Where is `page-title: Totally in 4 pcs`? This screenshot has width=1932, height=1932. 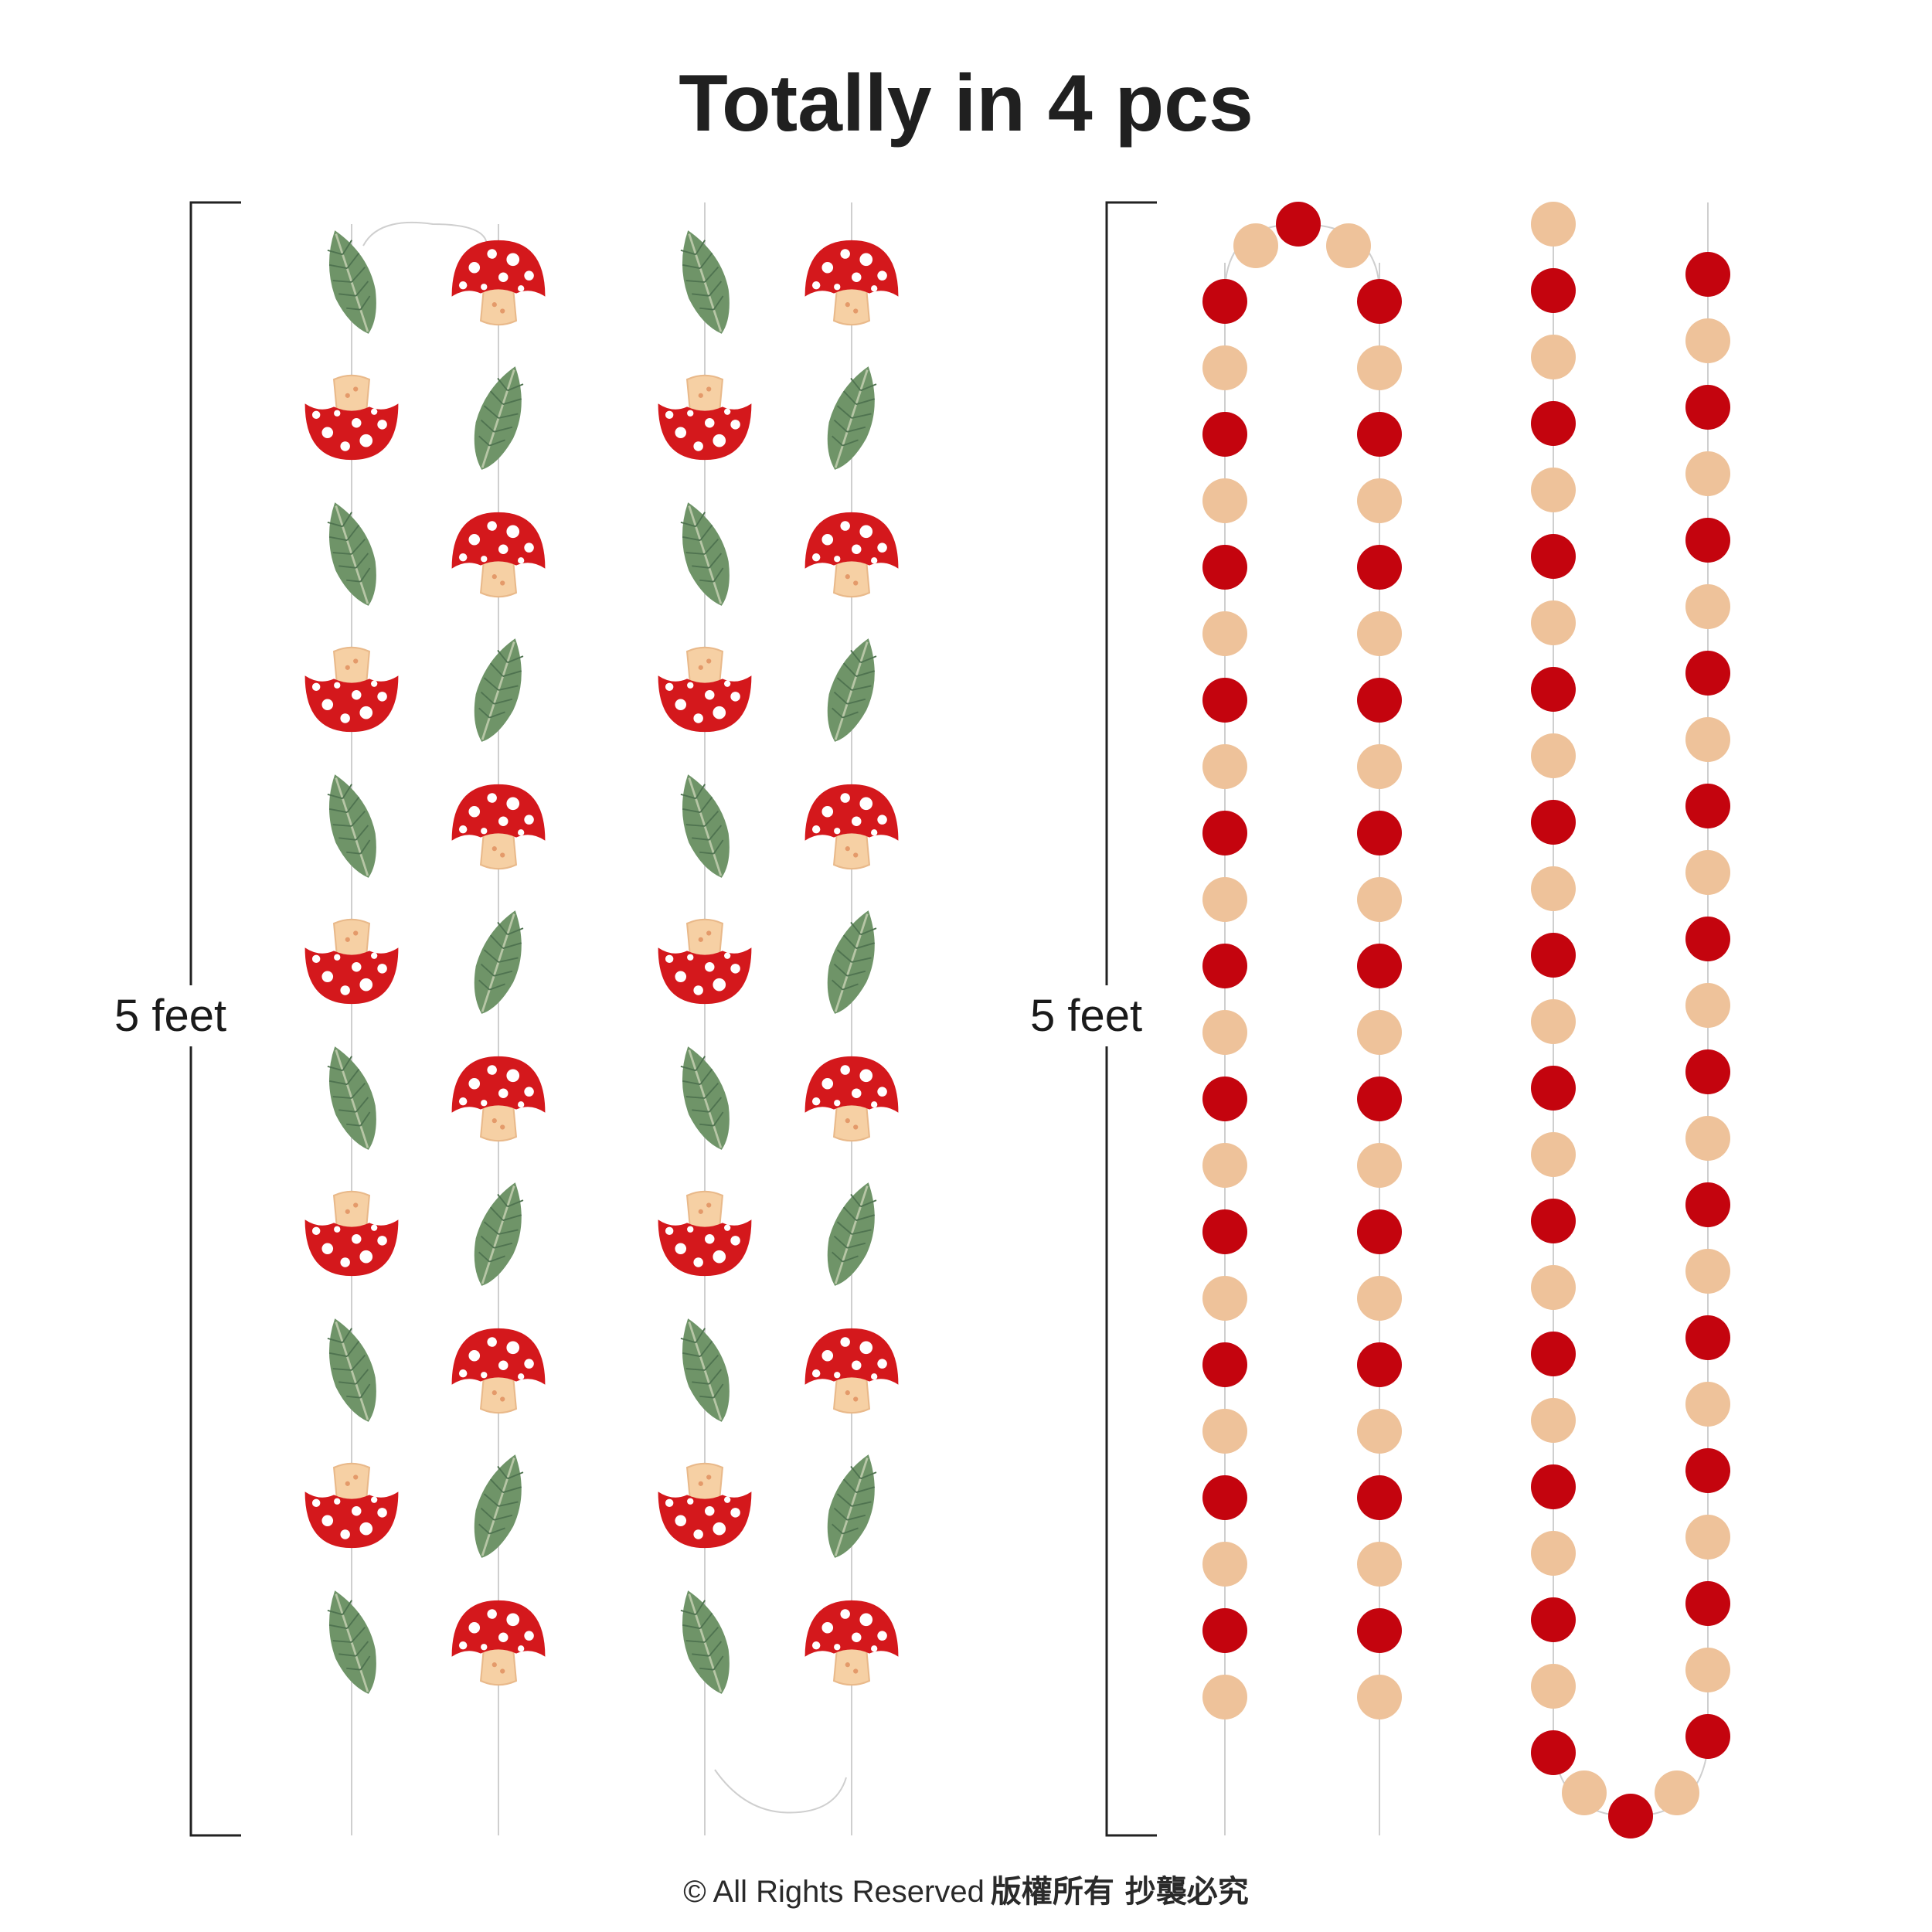
page-title: Totally in 4 pcs is located at coordinates (966, 104).